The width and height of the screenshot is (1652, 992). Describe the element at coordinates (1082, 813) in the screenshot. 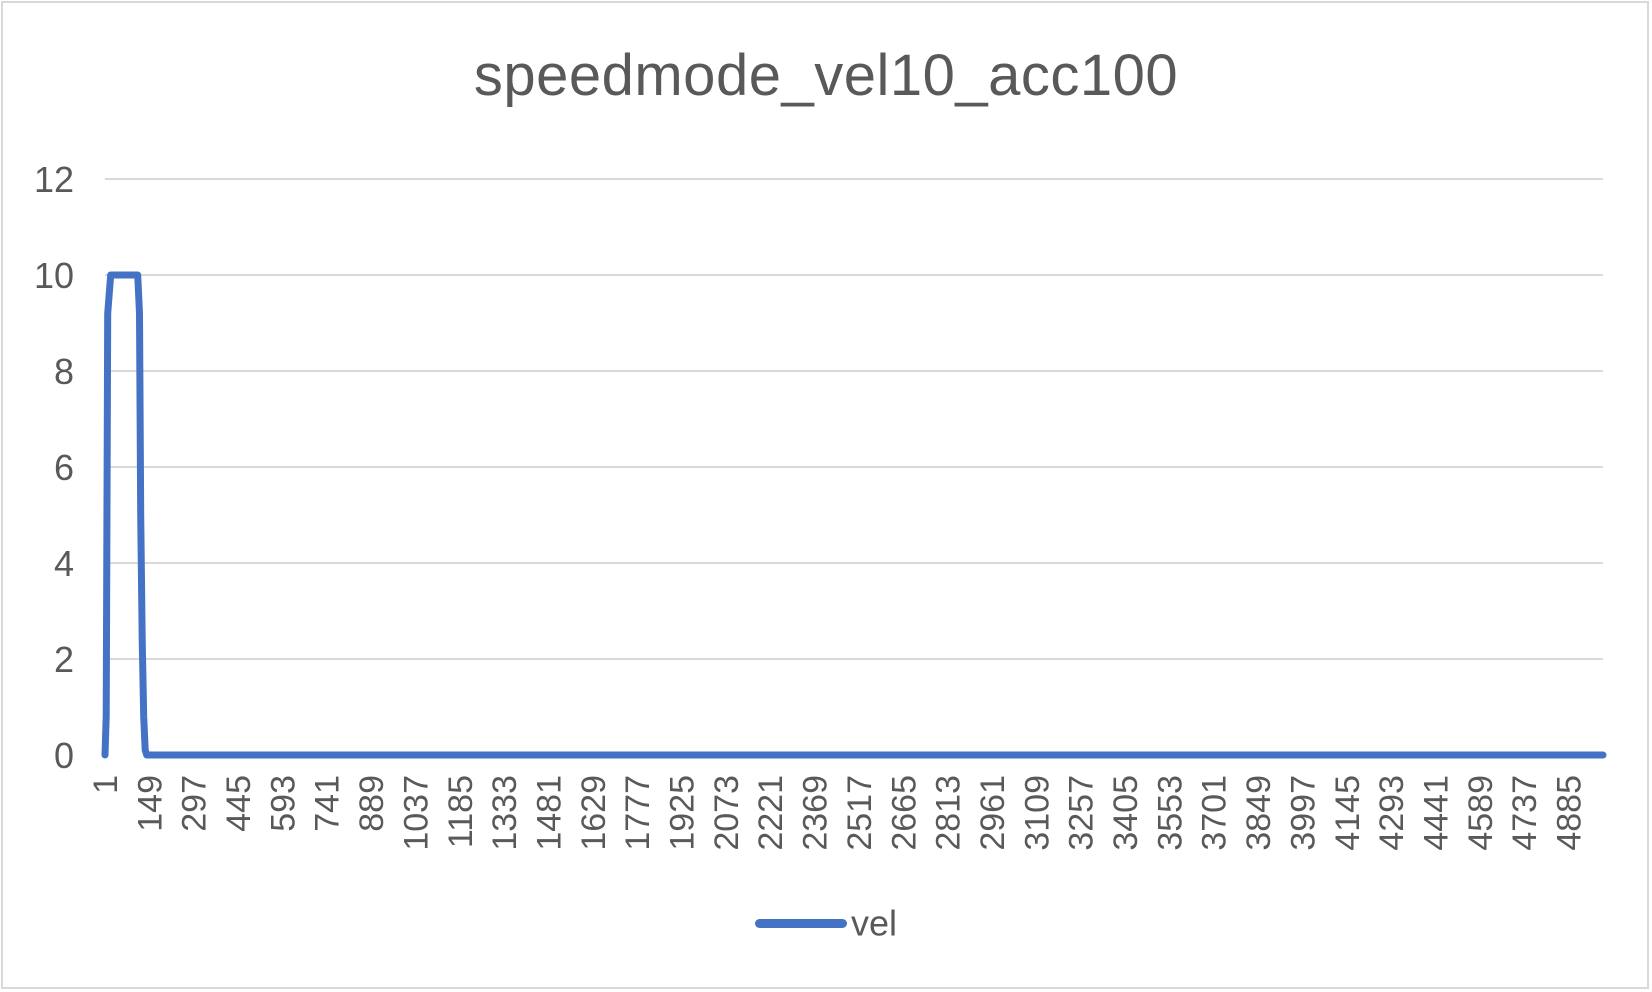

I see `x-tick-label: 3257` at that location.